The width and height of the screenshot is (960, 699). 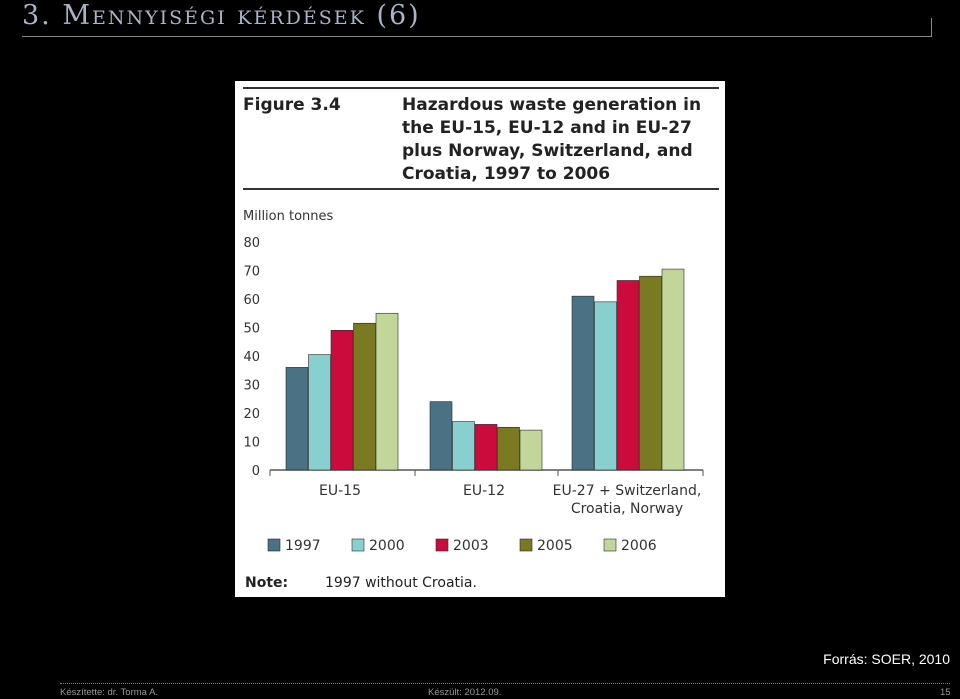 I want to click on figure-label: Figure 3.4, so click(x=292, y=105).